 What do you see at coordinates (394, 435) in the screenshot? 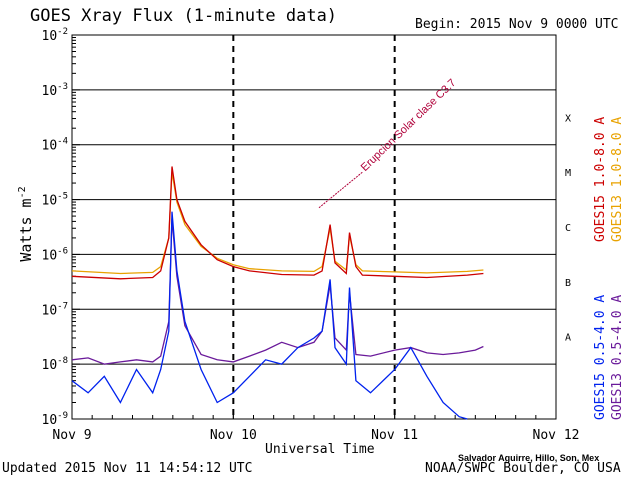
I see `x-tick-label: Nov 11` at bounding box center [394, 435].